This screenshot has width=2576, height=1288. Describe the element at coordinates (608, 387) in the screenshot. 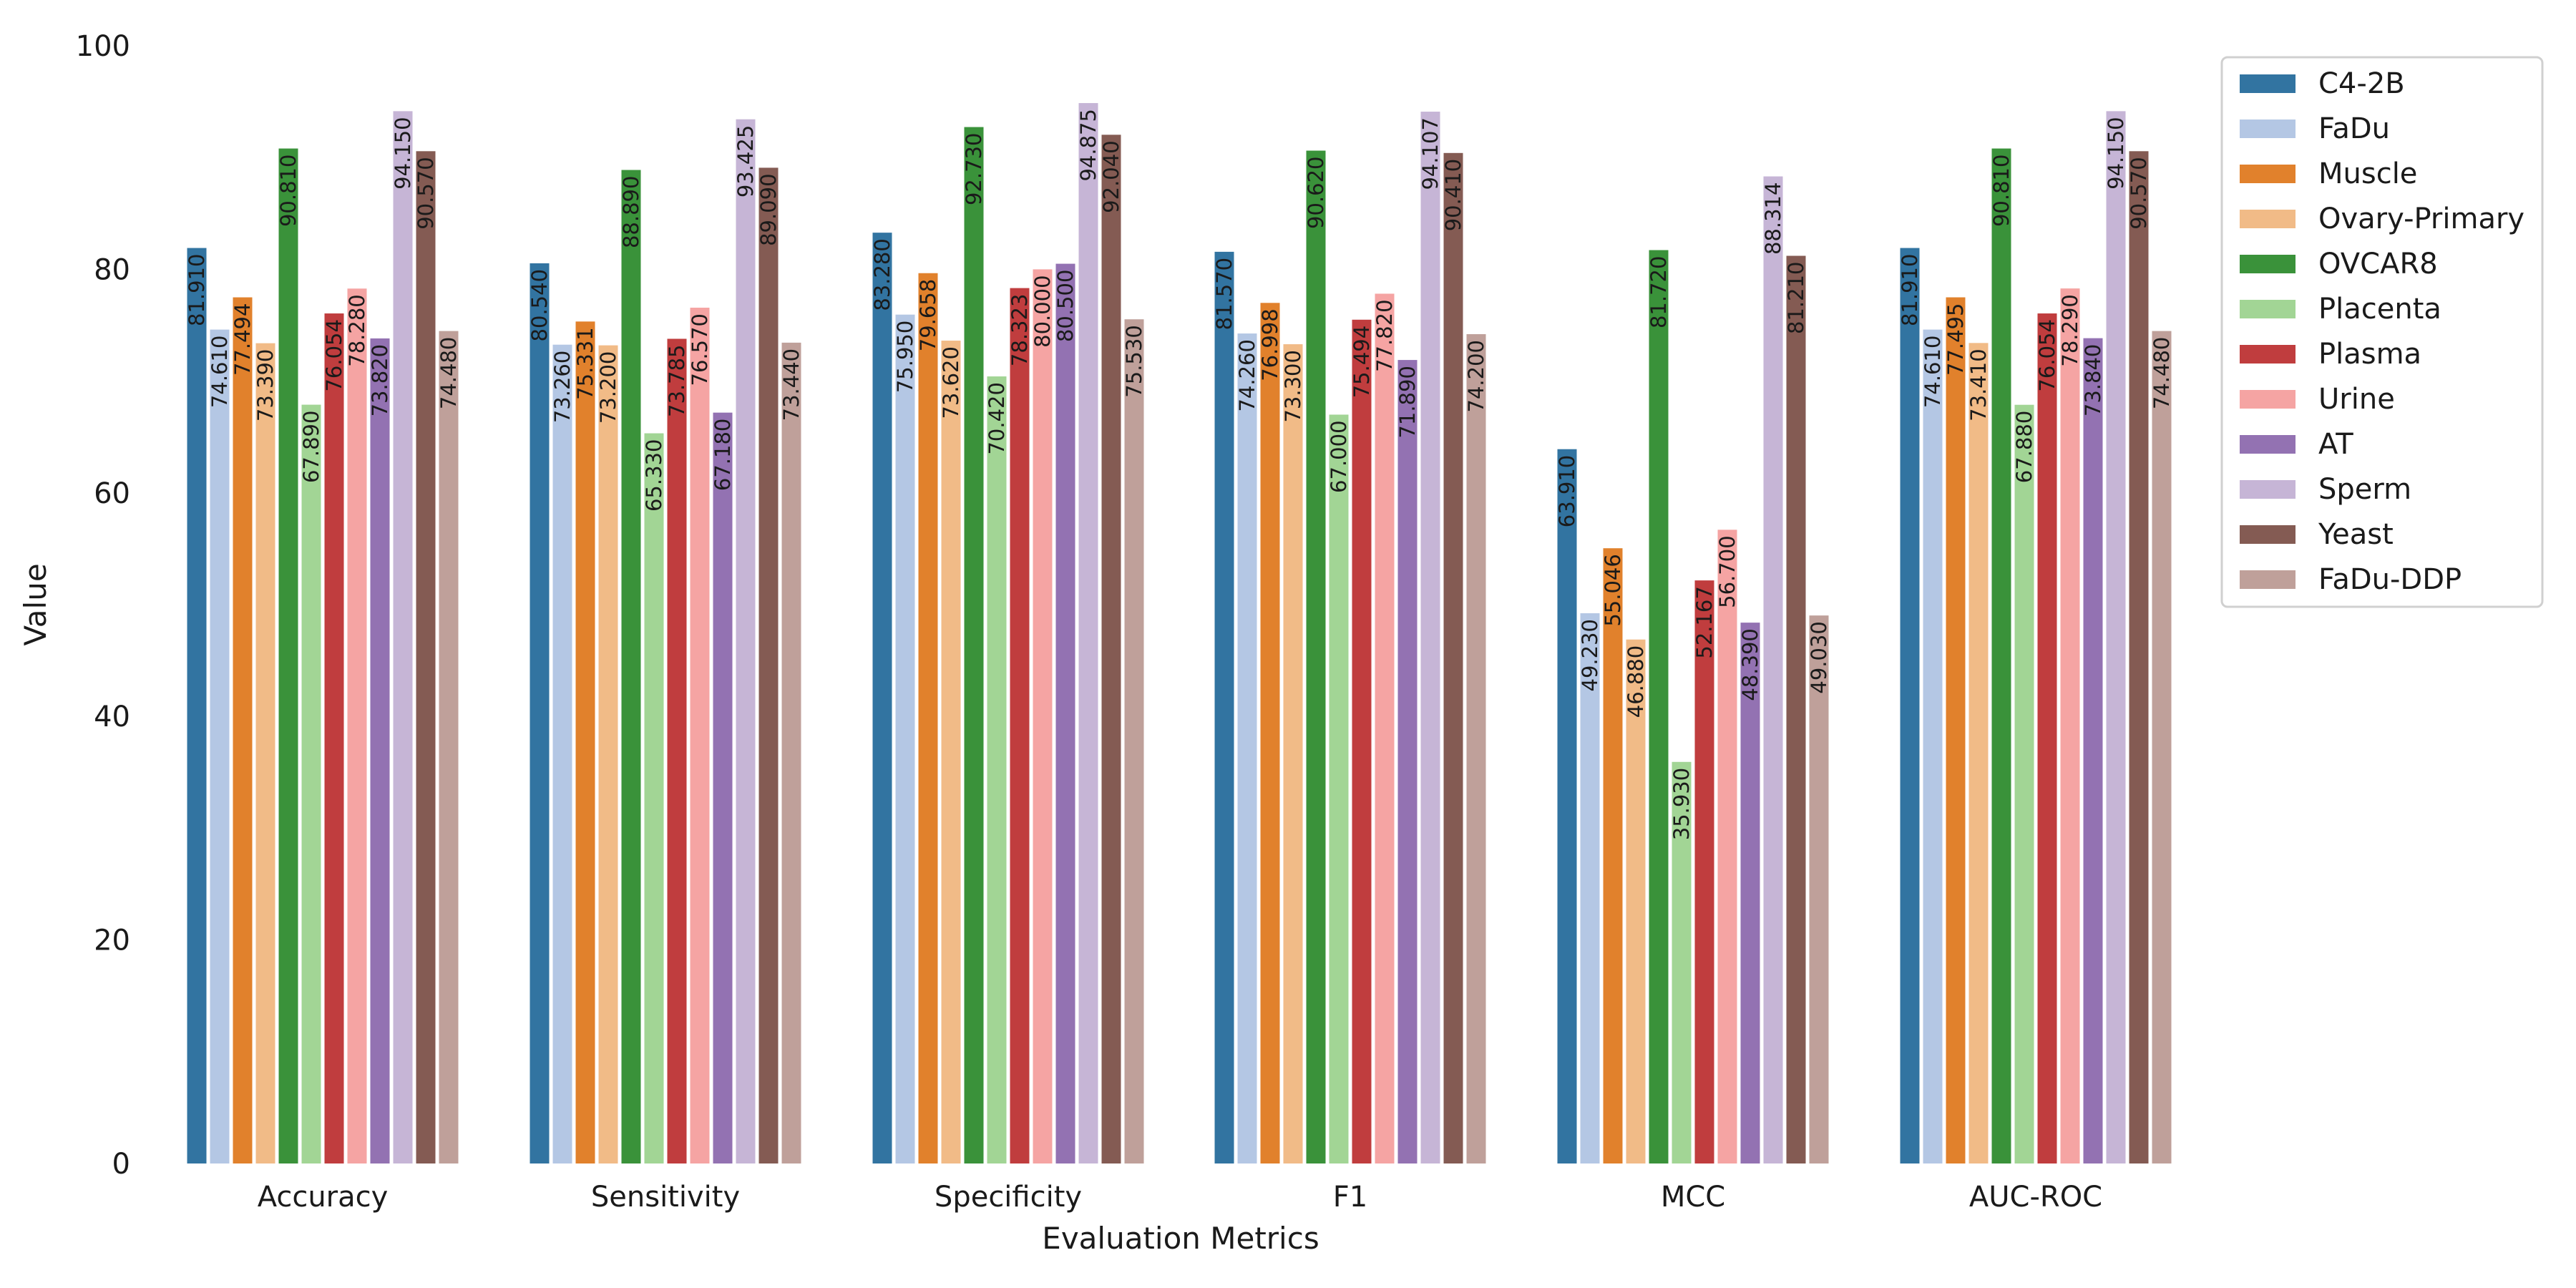

I see `bar-value-label: 73.200` at that location.